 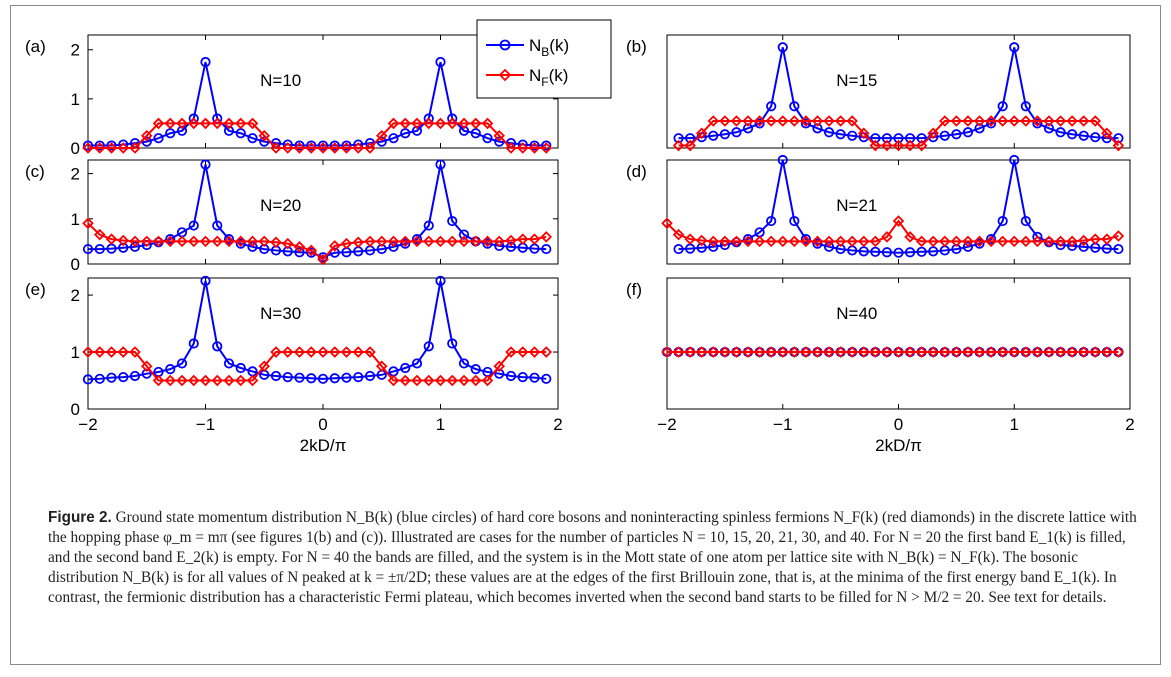 I want to click on panel-a: 0 1 2 (a) N=10, so click(x=292, y=96).